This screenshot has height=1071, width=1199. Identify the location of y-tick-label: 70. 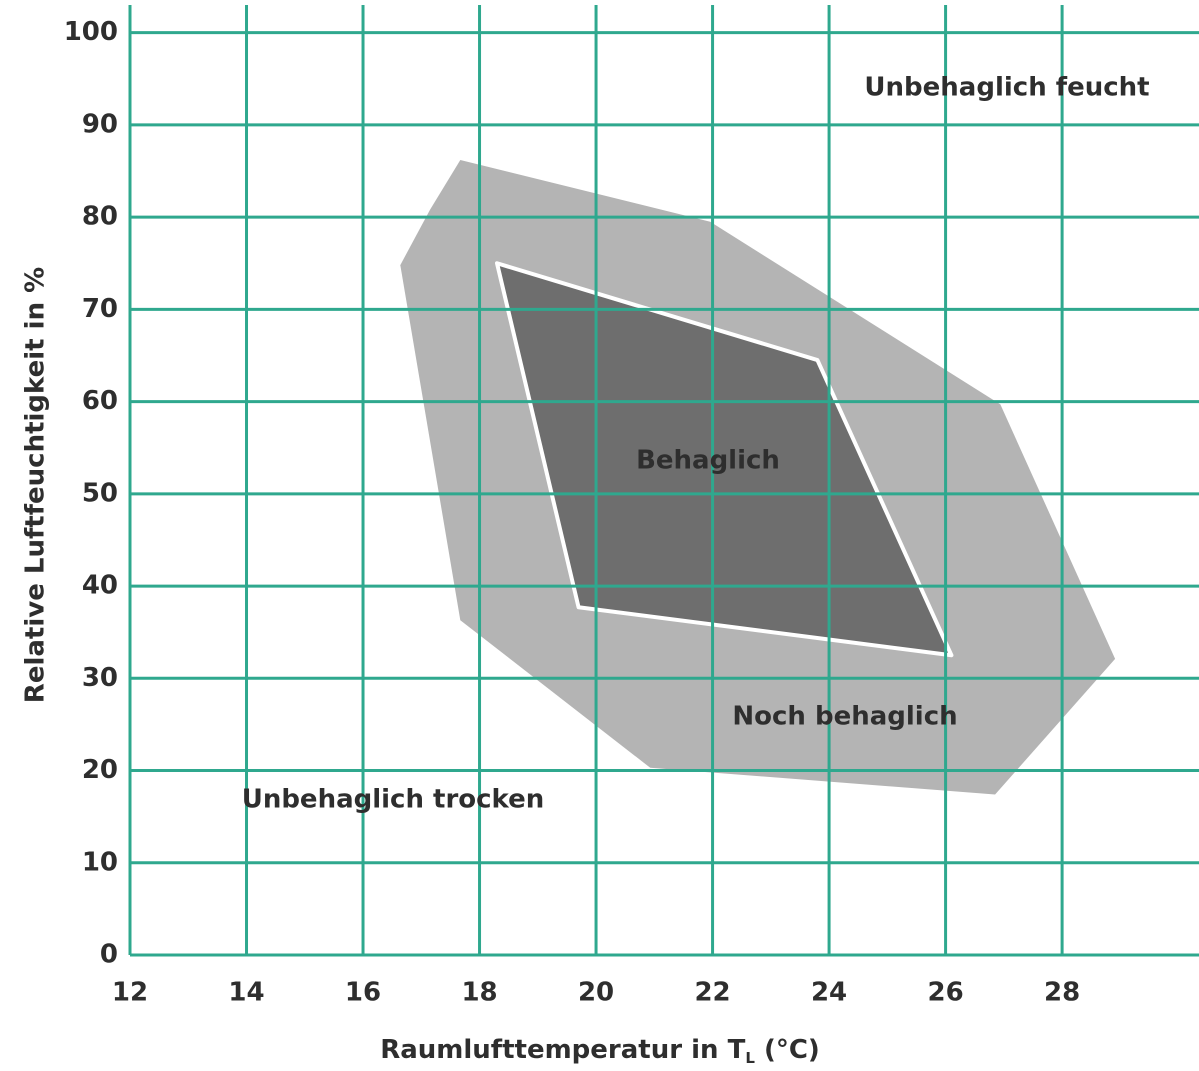
(100, 309).